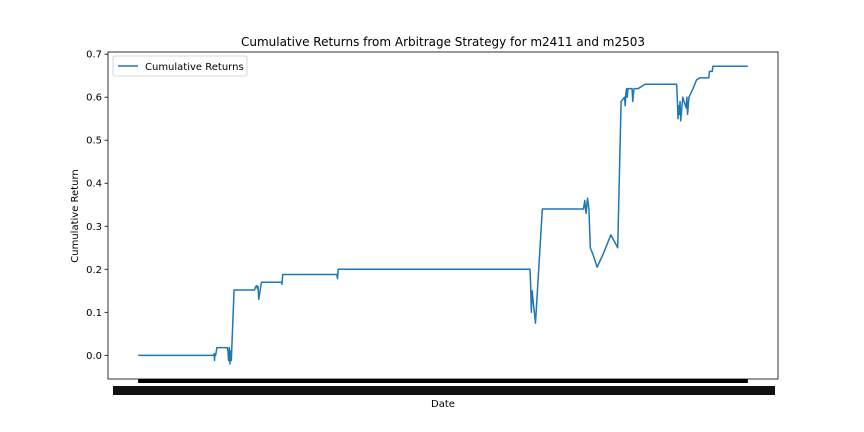  I want to click on x-tick-marks-overplotted, so click(443, 381).